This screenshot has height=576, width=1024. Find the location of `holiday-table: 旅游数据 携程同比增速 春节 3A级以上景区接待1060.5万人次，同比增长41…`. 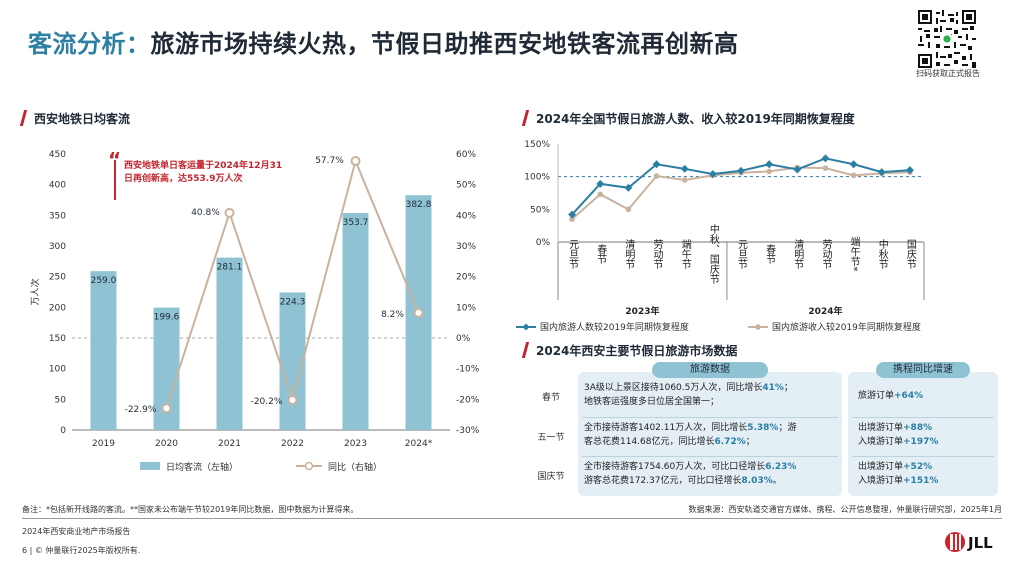

holiday-table: 旅游数据 携程同比增速 春节 3A级以上景区接待1060.5万人次，同比增长41… is located at coordinates (765, 430).